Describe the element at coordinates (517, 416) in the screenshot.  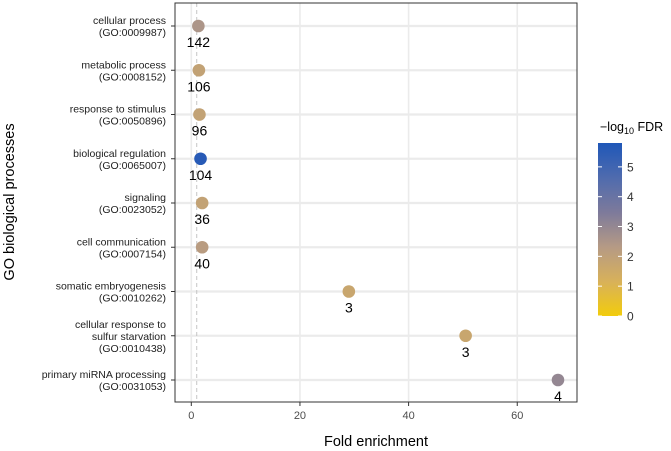
I see `x-tick-label: 60` at that location.